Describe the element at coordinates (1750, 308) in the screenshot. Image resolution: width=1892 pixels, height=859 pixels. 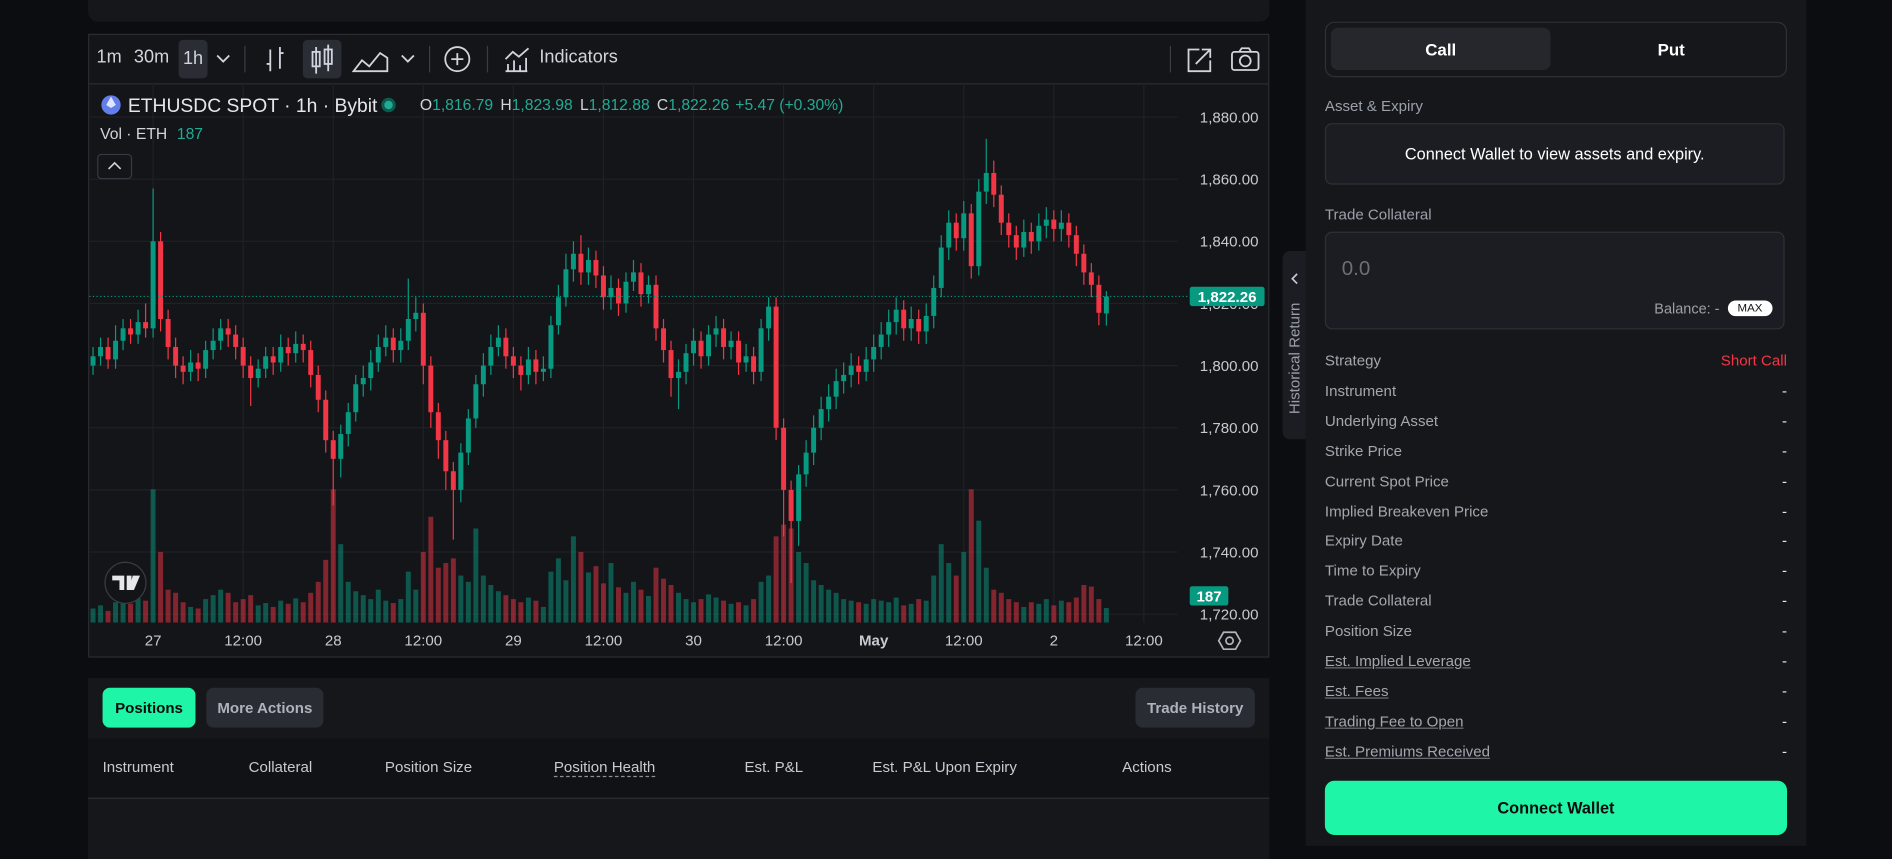
I see `max-button: MAX` at that location.